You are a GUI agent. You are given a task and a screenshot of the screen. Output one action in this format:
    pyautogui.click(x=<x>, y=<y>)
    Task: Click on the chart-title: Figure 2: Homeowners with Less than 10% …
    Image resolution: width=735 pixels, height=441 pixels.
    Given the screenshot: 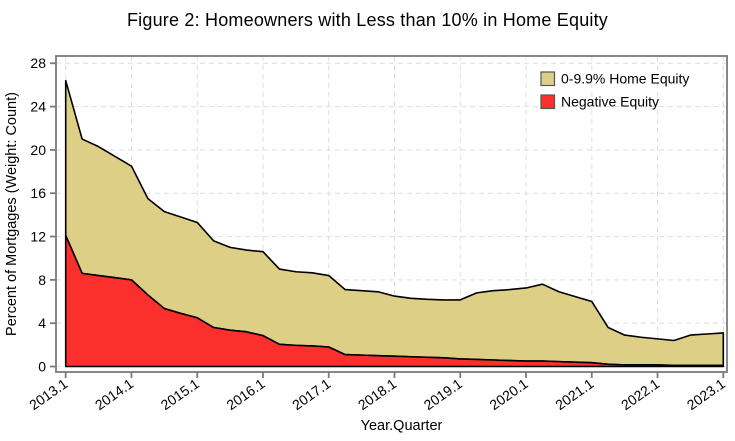 What is the action you would take?
    pyautogui.click(x=367, y=20)
    